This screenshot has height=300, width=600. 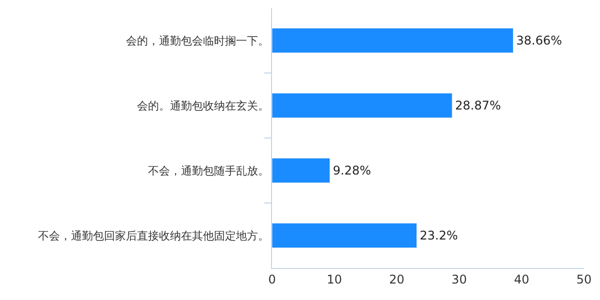 I want to click on y-tick-label: 会的。通勤包收纳在玄关。, so click(x=202, y=105).